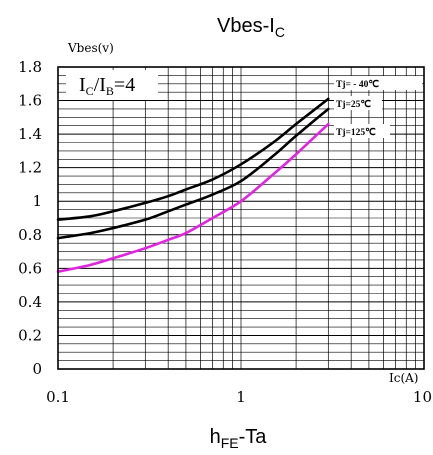  I want to click on y-tick-label: 0.6, so click(30, 268).